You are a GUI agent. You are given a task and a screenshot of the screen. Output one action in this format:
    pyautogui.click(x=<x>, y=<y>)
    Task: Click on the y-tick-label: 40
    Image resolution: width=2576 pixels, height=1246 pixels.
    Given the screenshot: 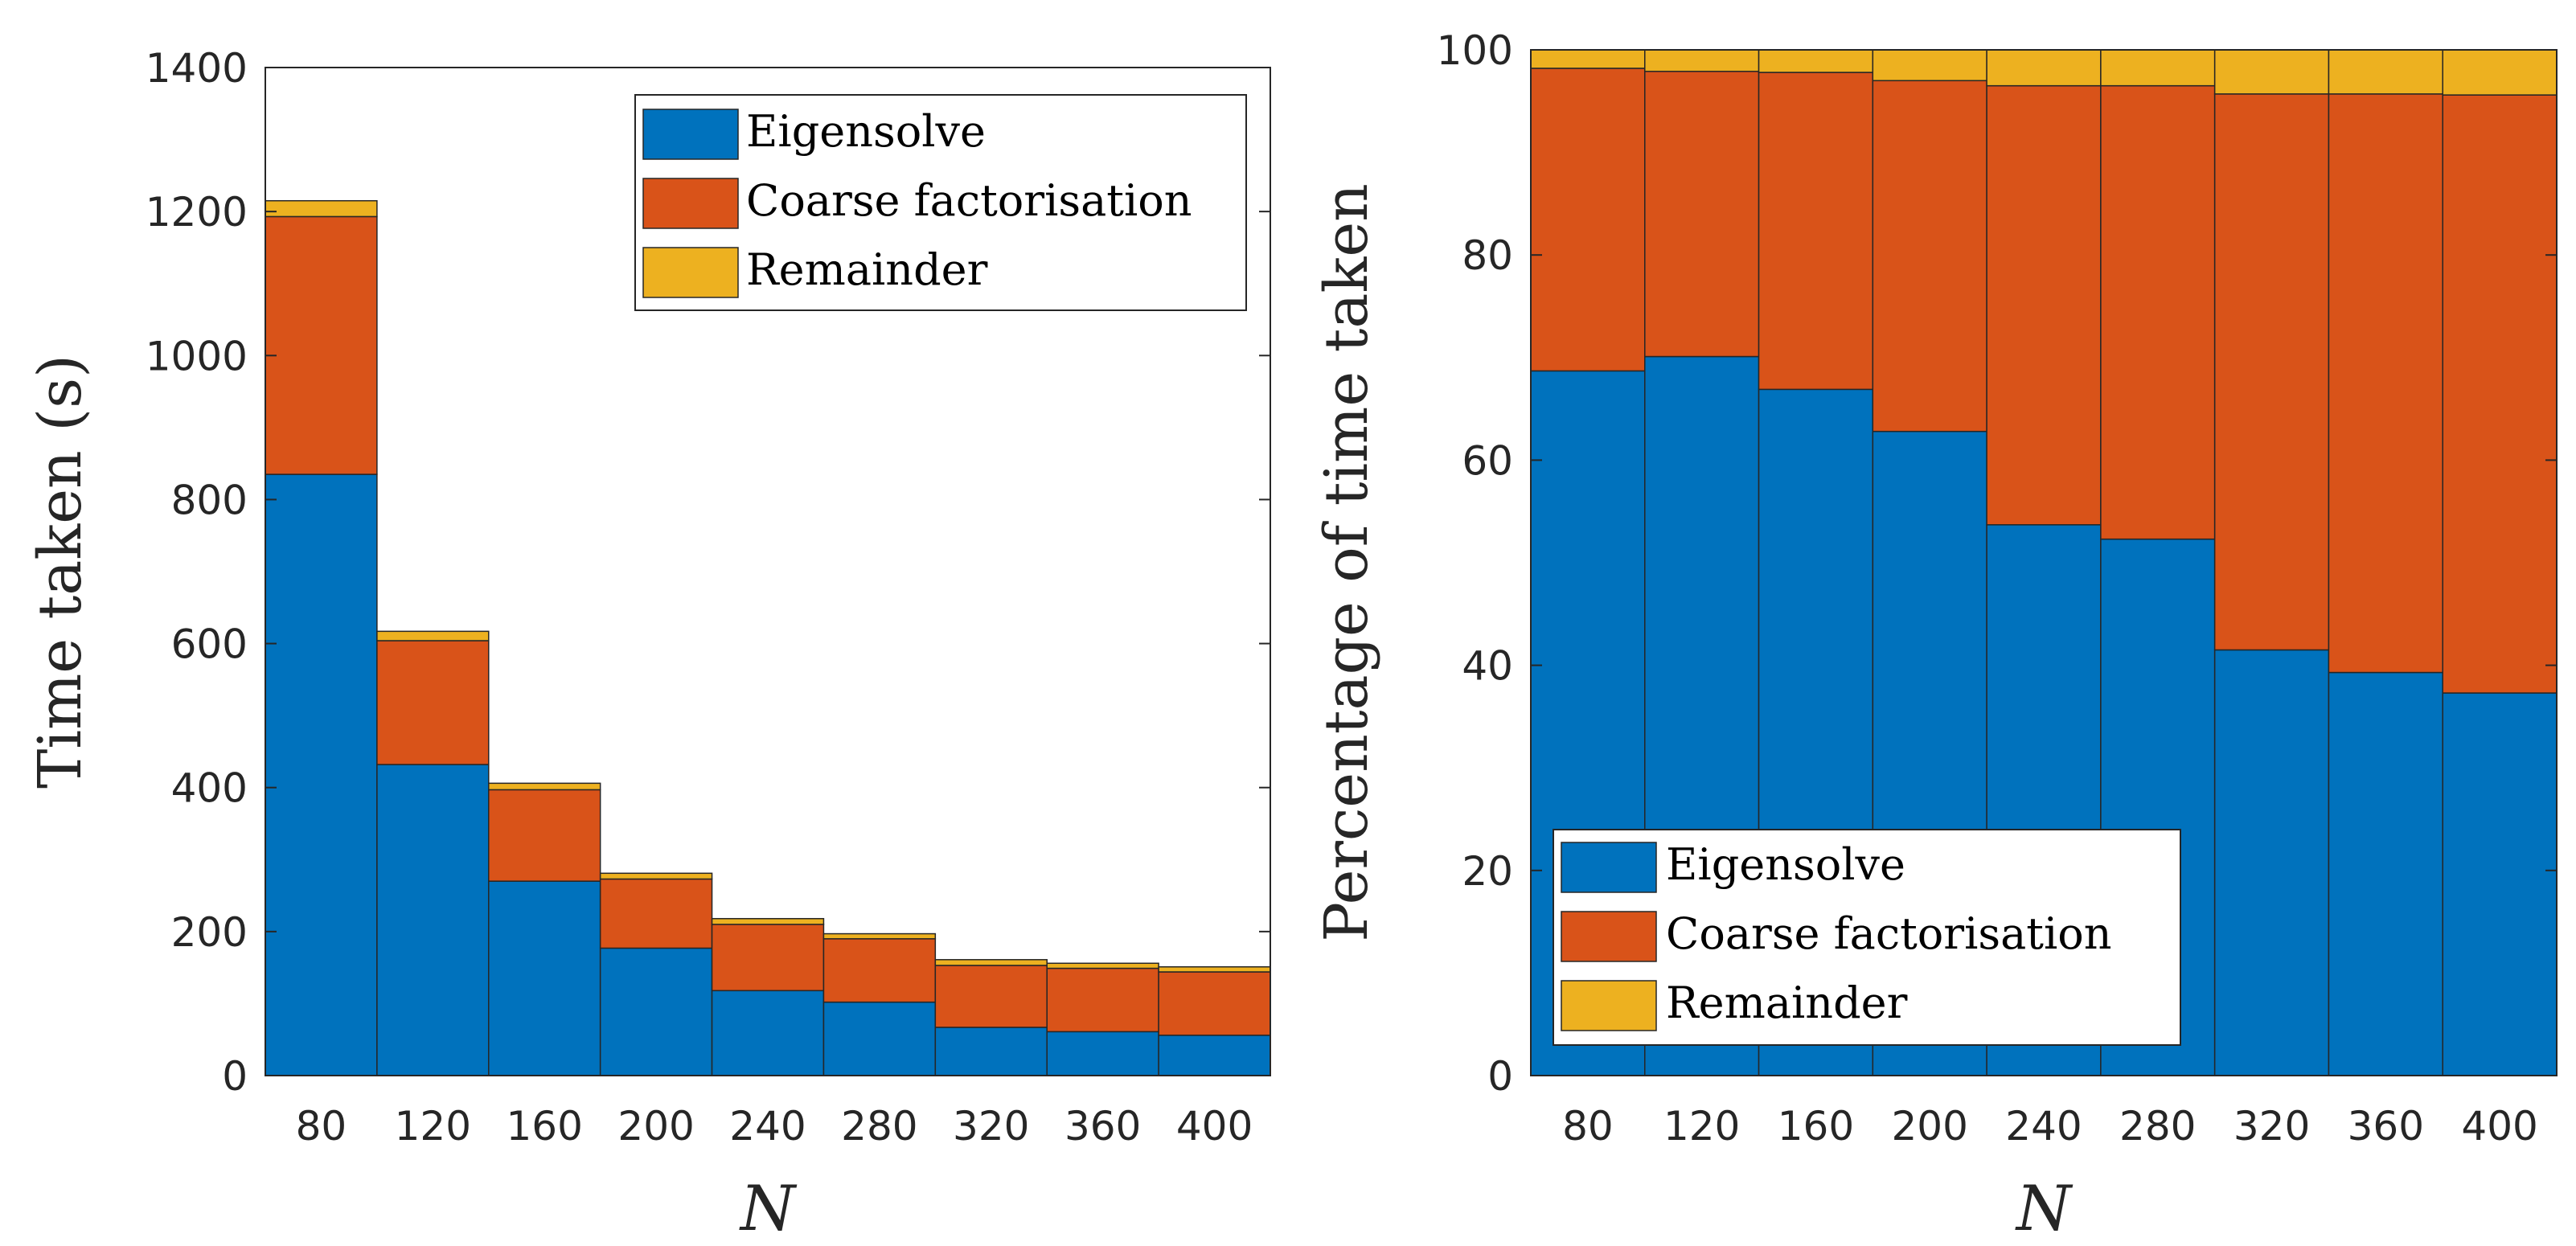 What is the action you would take?
    pyautogui.click(x=1487, y=666)
    